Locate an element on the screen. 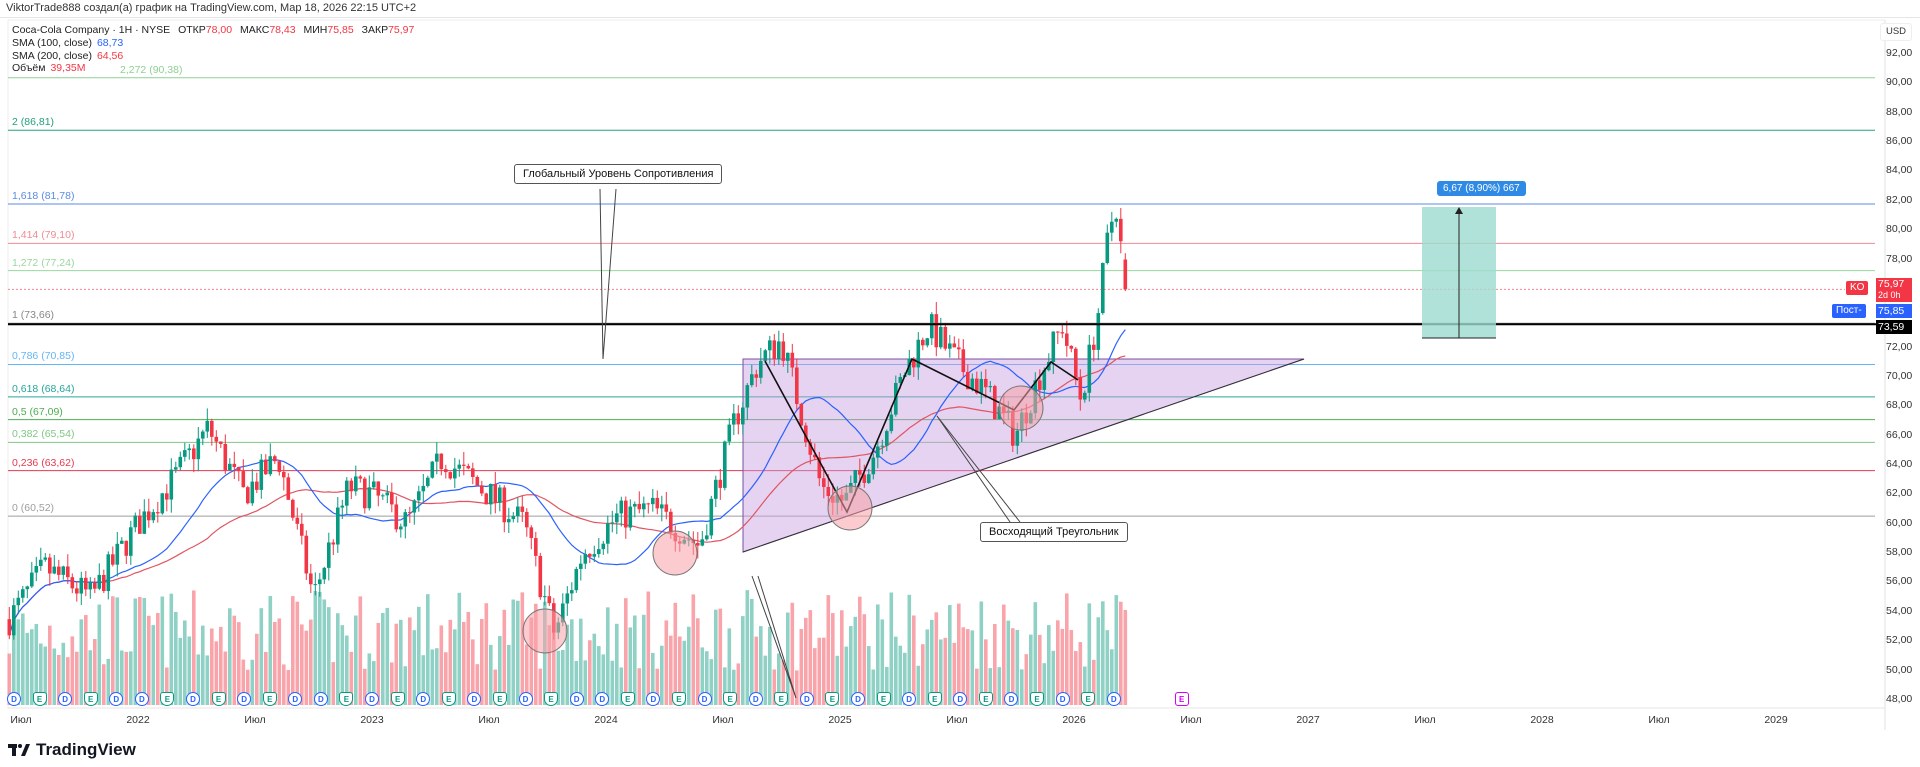 This screenshot has height=767, width=1920. measure-arrowhead is located at coordinates (1459, 210).